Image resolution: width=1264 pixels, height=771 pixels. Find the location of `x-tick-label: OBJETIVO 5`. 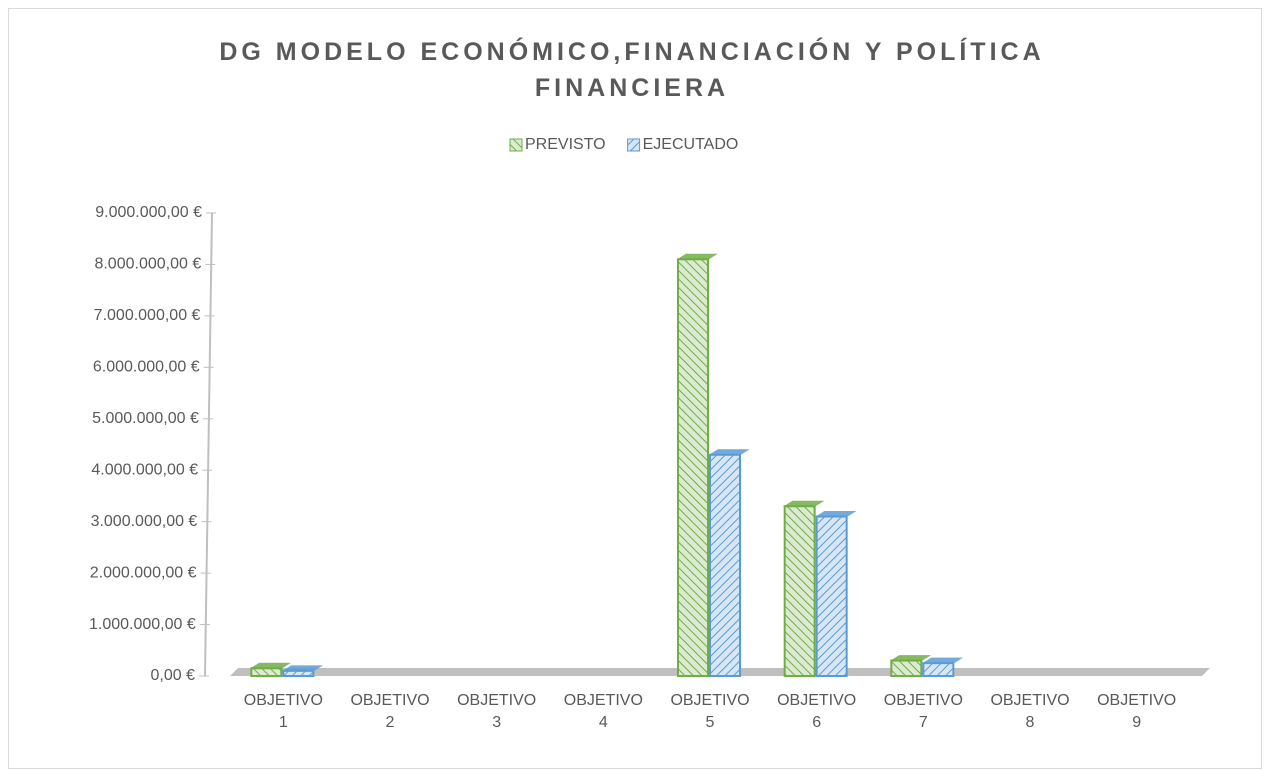

x-tick-label: OBJETIVO 5 is located at coordinates (710, 711).